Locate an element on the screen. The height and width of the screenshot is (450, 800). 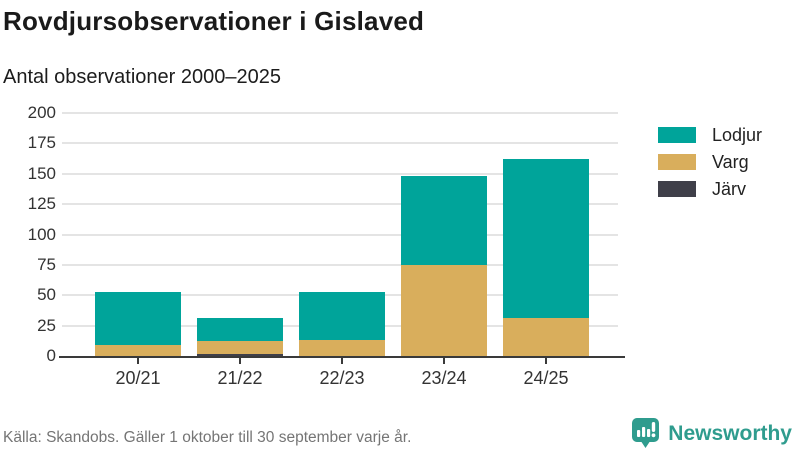
x-tick-label: 23/24 is located at coordinates (444, 378).